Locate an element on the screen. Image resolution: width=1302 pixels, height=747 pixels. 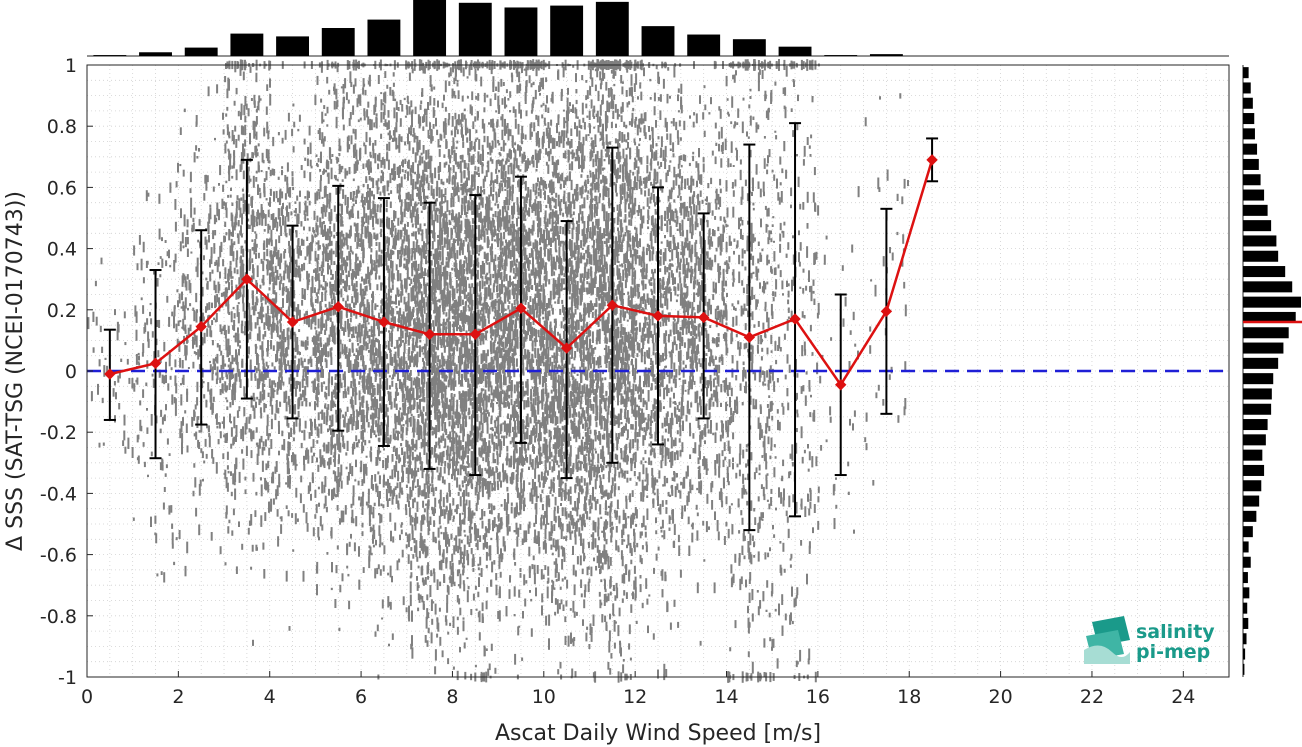
top-histogram-bar is located at coordinates (841, 55).